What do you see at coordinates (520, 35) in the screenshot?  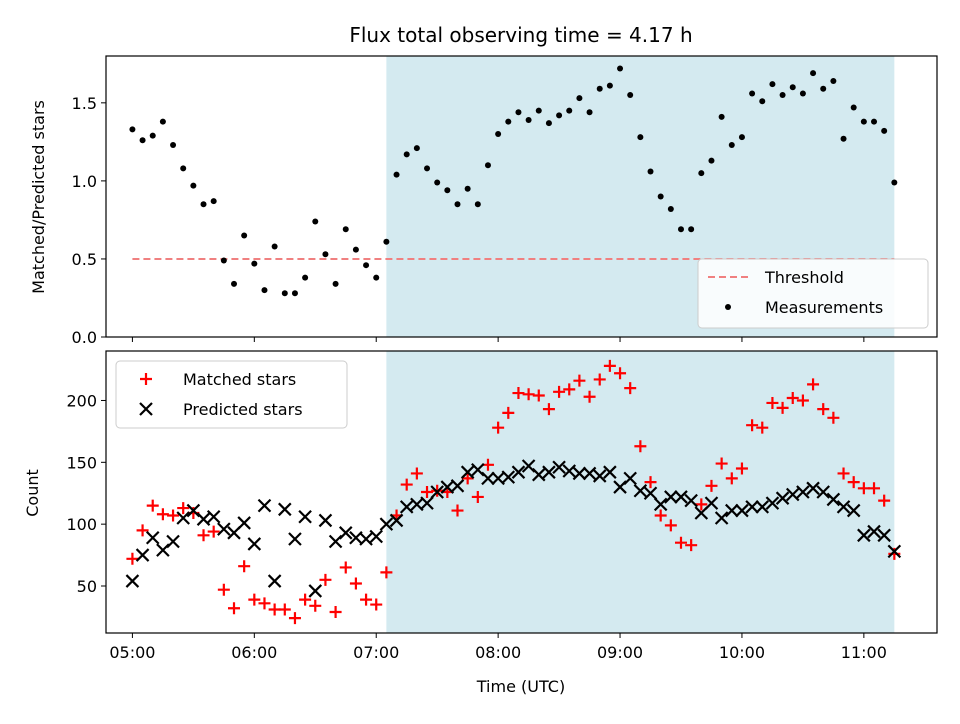 I see `chart-title: Flux total observing time = 4.17 h` at bounding box center [520, 35].